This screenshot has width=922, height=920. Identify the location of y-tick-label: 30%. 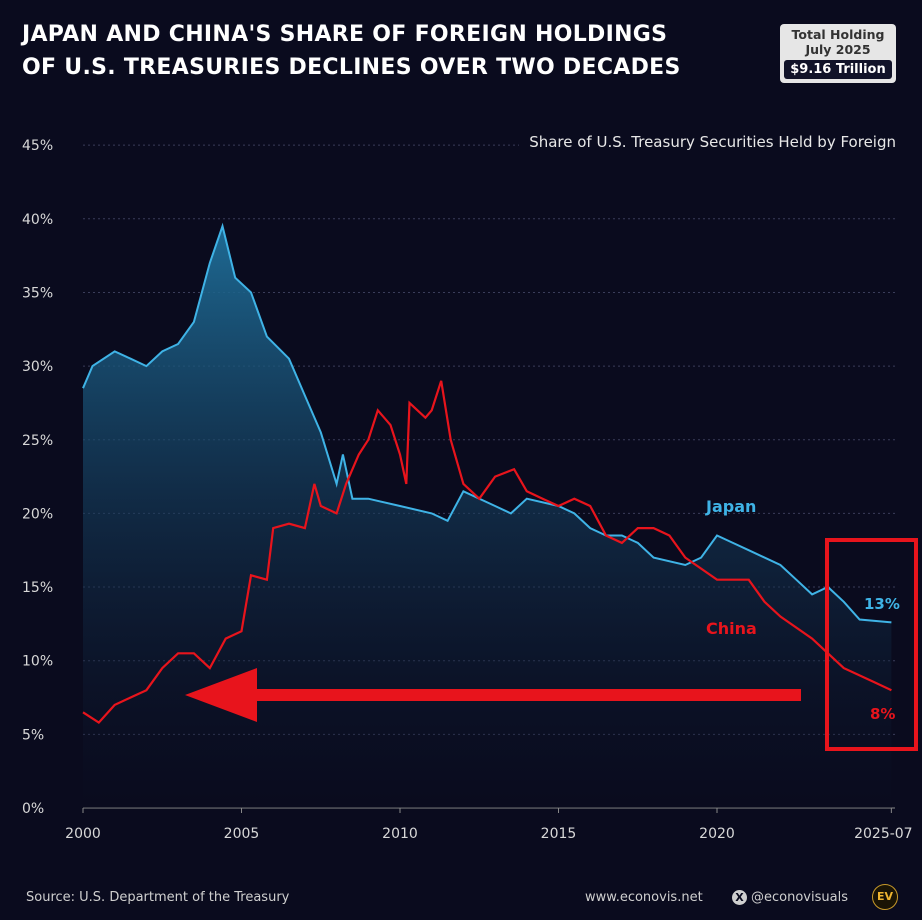
(37, 367).